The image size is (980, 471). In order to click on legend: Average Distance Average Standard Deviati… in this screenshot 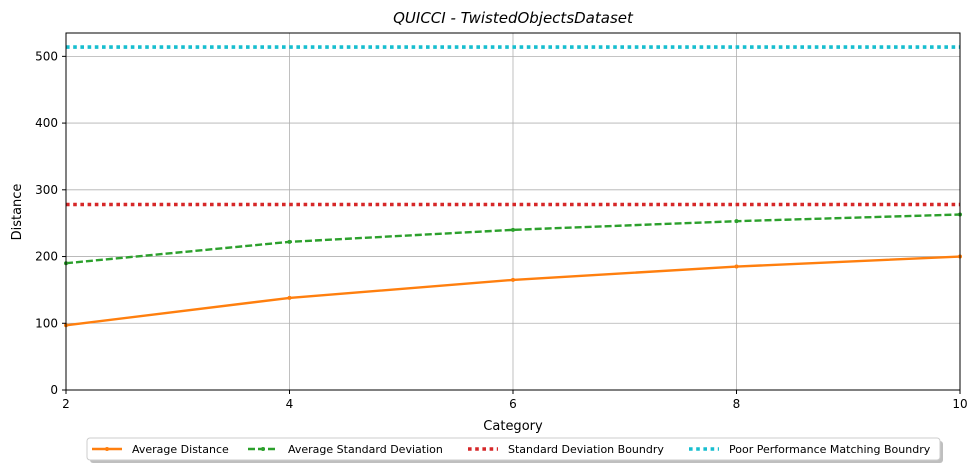, I will do `click(514, 450)`.